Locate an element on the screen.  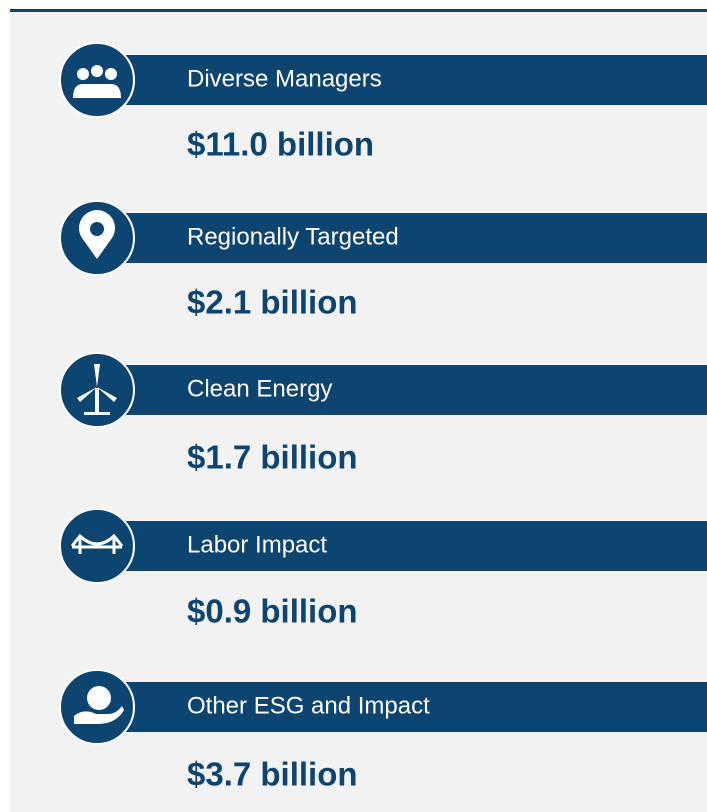
item: Labor Impact $0.9 billion is located at coordinates (383, 569).